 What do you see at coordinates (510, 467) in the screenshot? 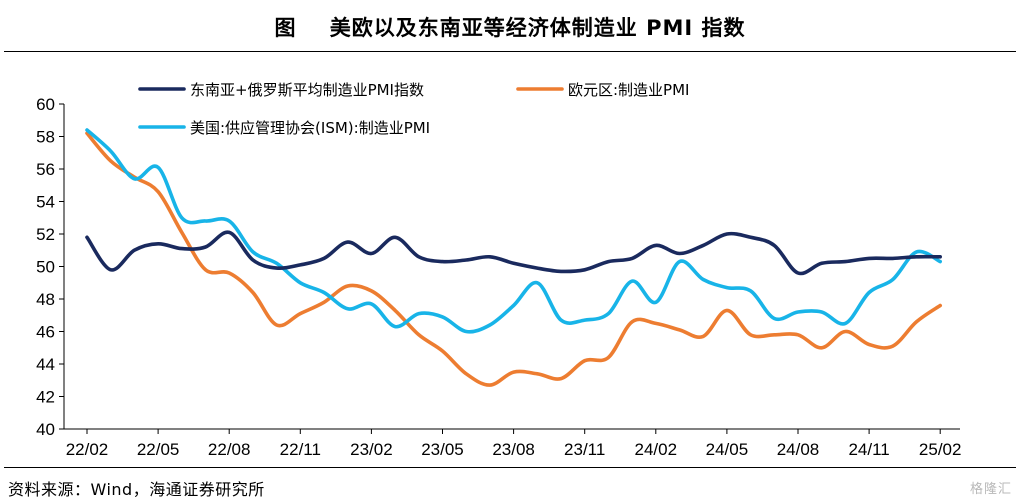
I see `source-rule` at bounding box center [510, 467].